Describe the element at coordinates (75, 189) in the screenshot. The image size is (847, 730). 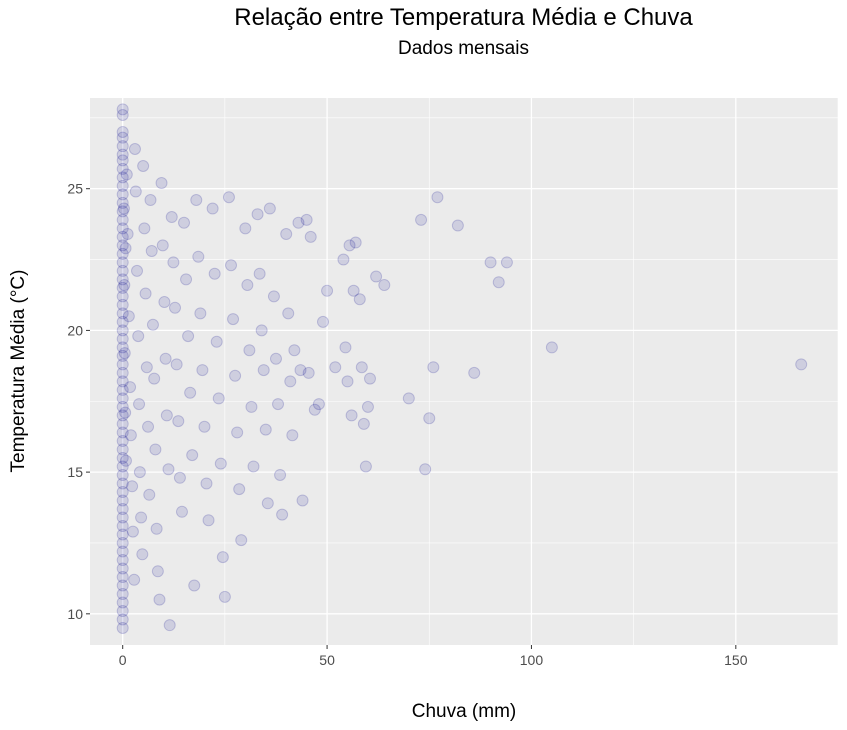
I see `y-tick-label: 25` at that location.